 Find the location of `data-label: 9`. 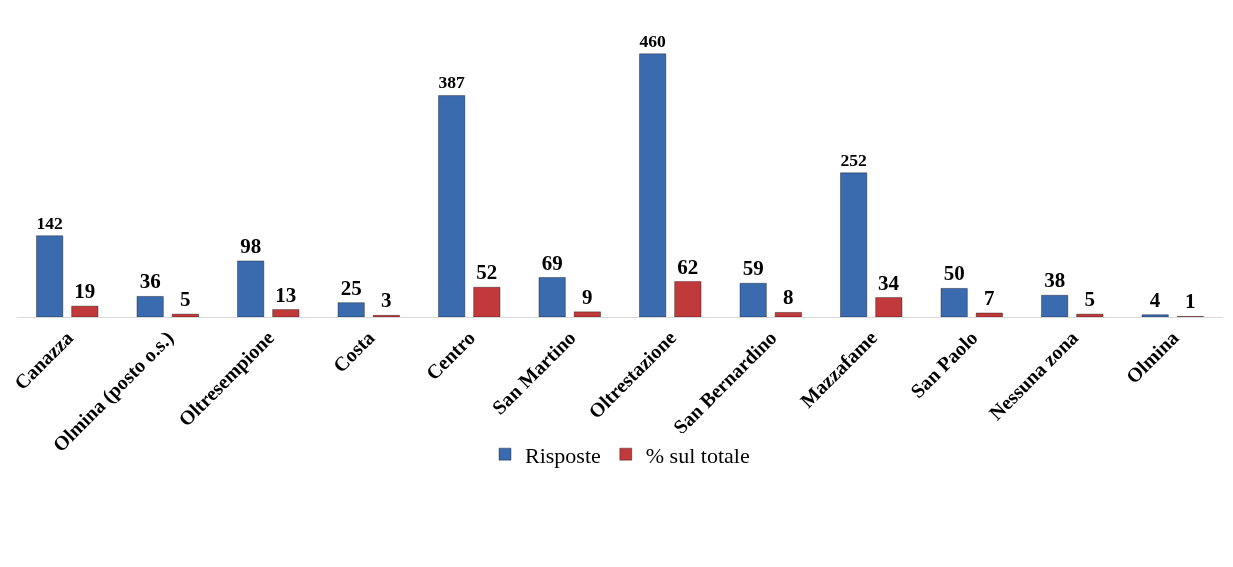

data-label: 9 is located at coordinates (587, 296).